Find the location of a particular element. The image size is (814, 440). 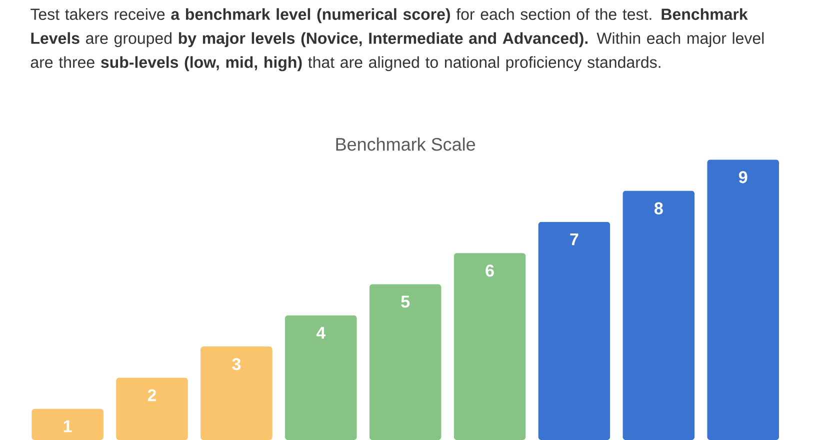

data-label: 9 is located at coordinates (743, 177).